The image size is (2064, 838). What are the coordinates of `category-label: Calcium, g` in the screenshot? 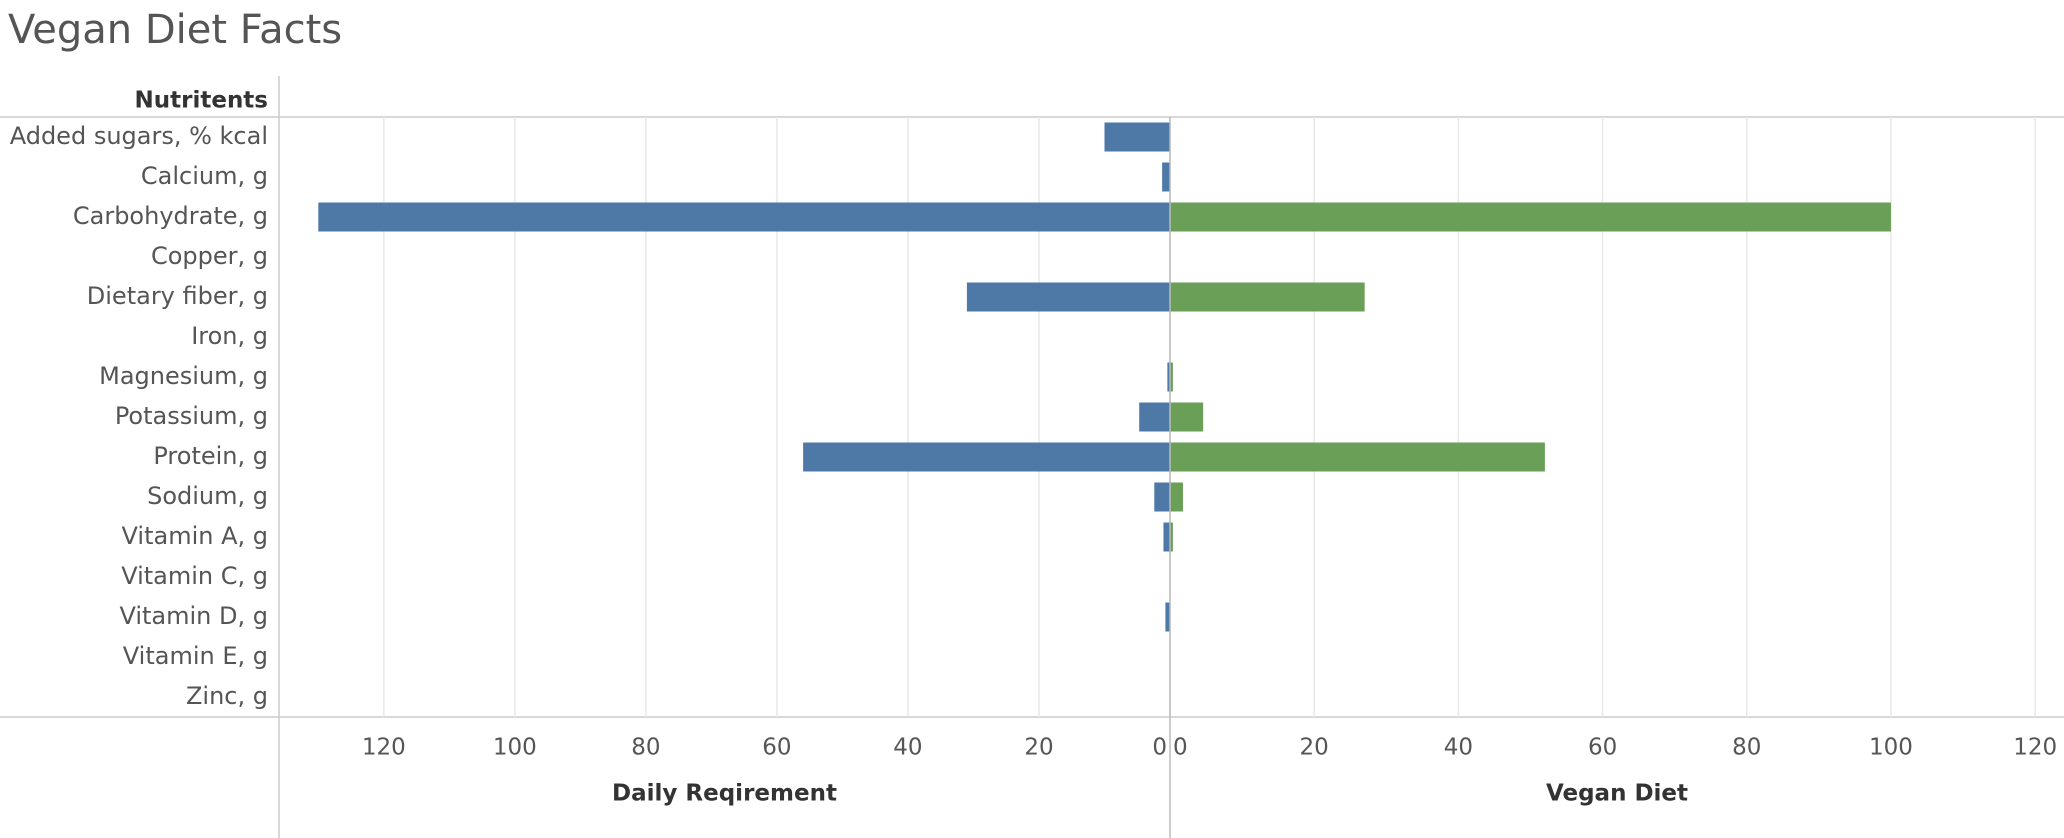 It's located at (204, 176).